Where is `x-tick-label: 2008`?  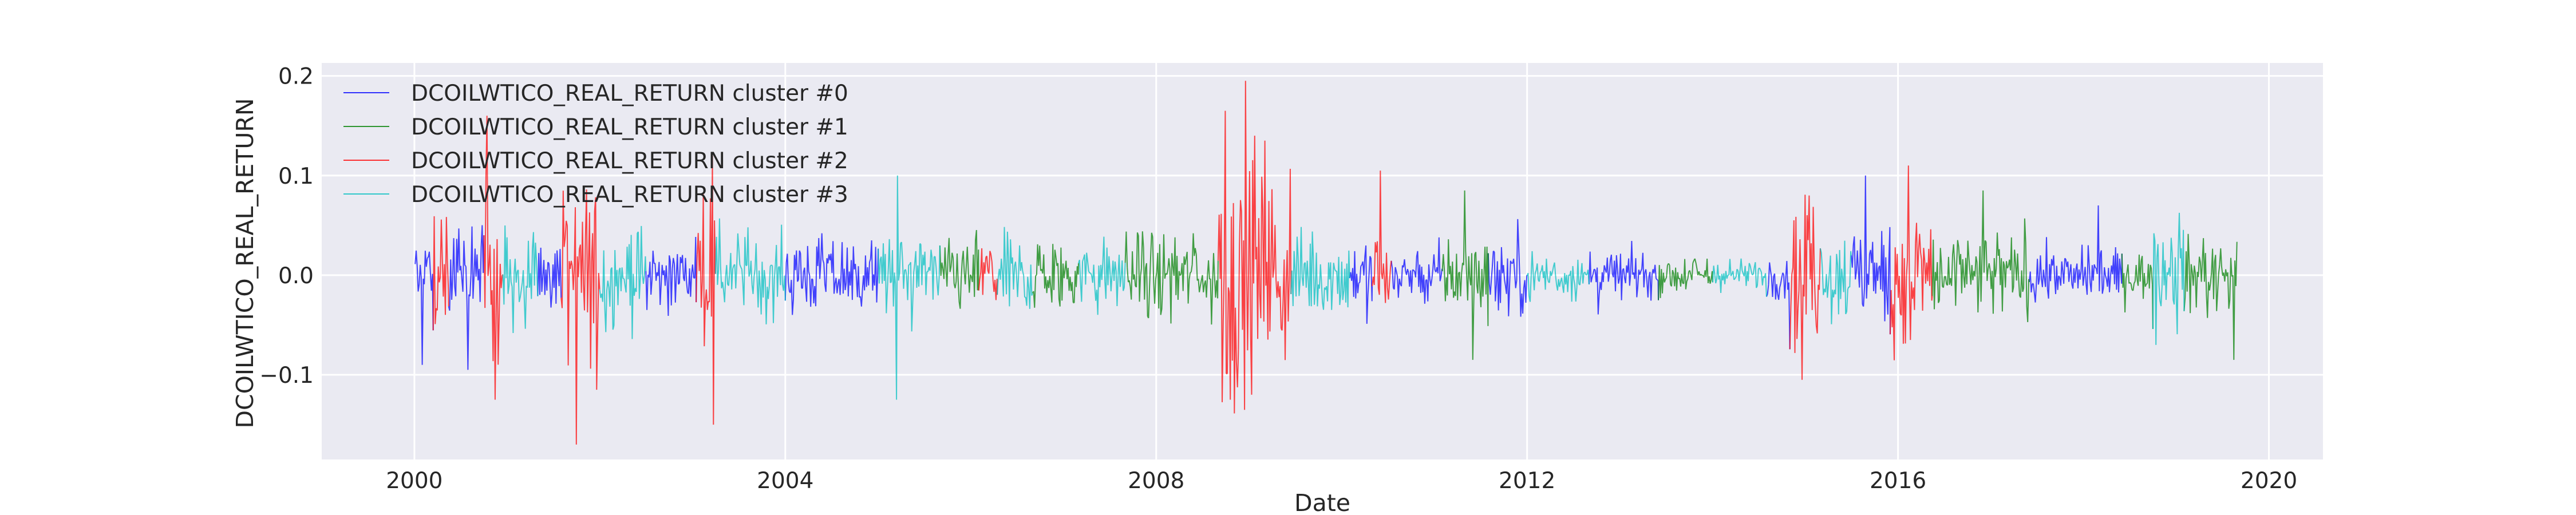 x-tick-label: 2008 is located at coordinates (1156, 481).